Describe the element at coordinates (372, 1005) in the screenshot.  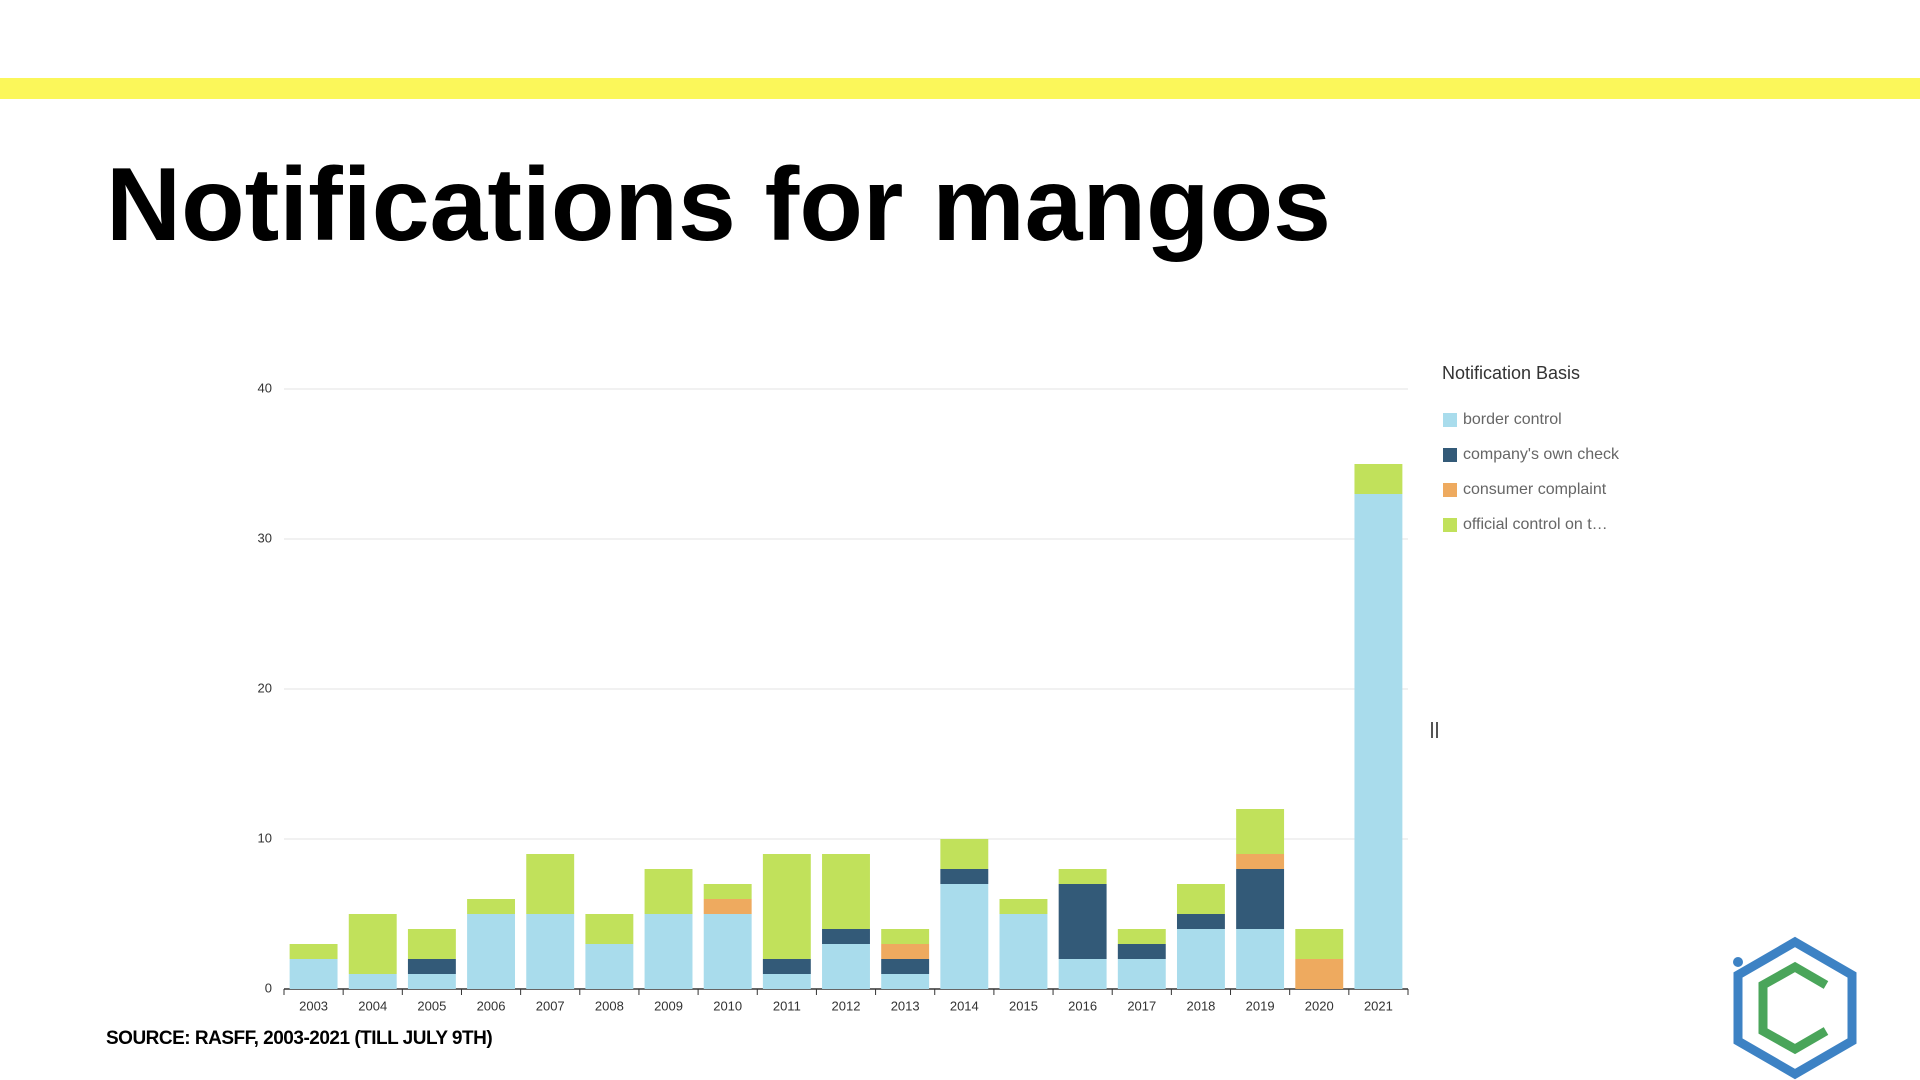
I see `x-tick-label: 2004` at that location.